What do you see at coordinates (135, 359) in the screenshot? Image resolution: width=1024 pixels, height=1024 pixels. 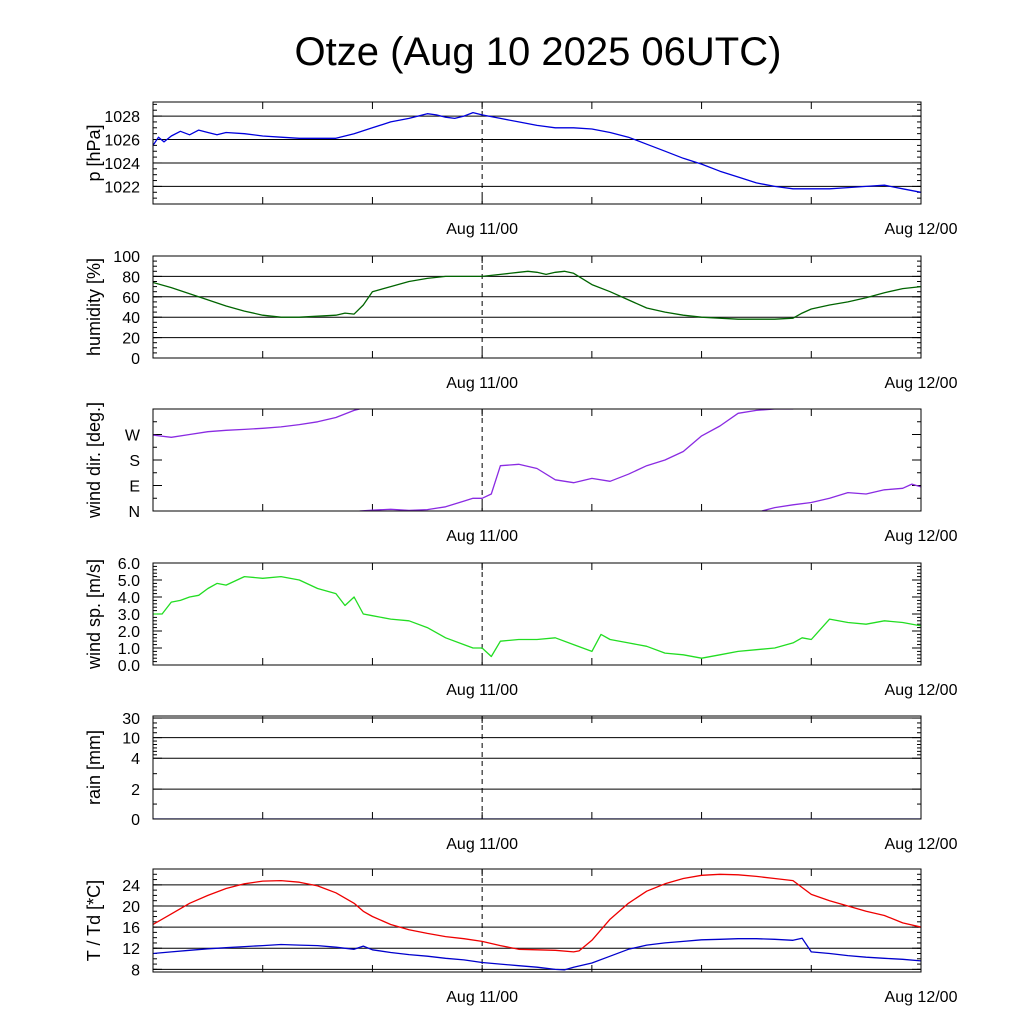 I see `humidity-ytick-label: 0` at bounding box center [135, 359].